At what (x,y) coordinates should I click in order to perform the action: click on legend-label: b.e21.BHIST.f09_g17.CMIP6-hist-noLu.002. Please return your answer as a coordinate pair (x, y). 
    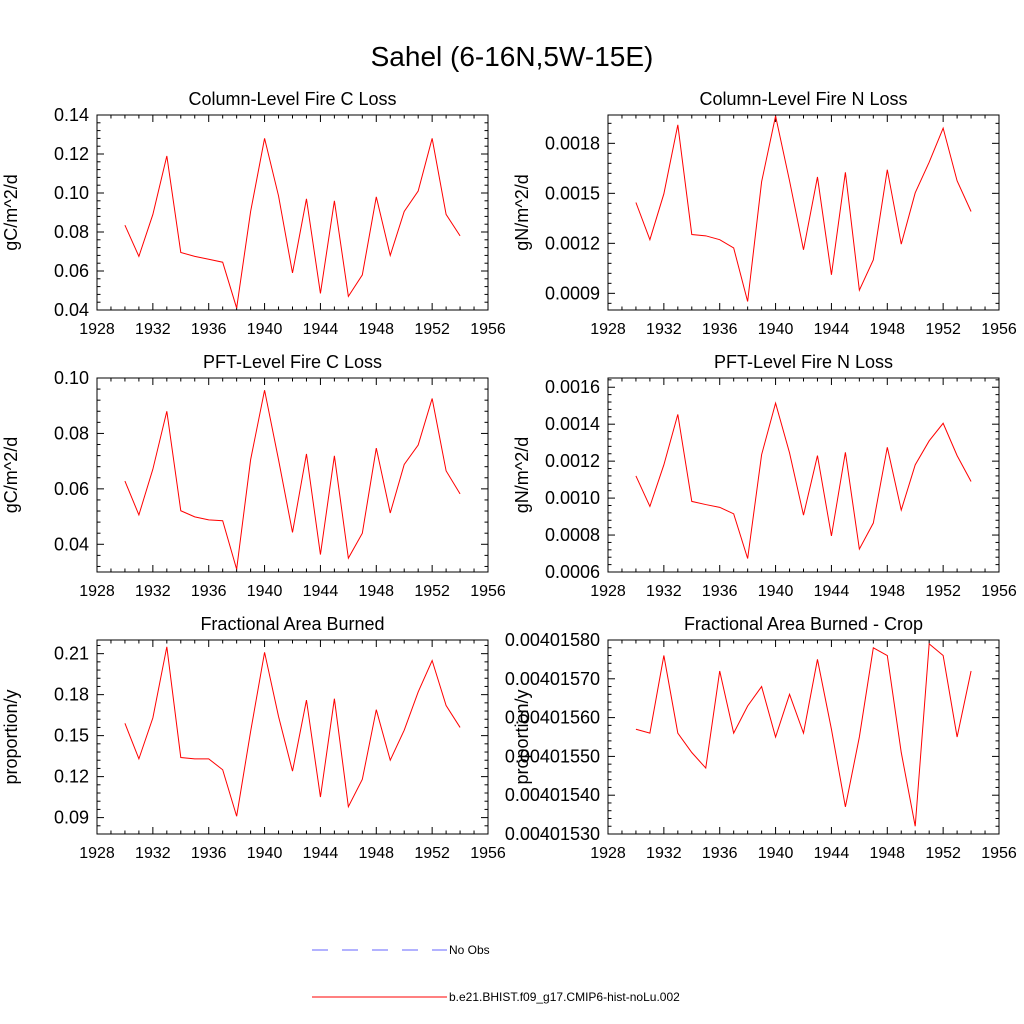
    Looking at the image, I should click on (564, 997).